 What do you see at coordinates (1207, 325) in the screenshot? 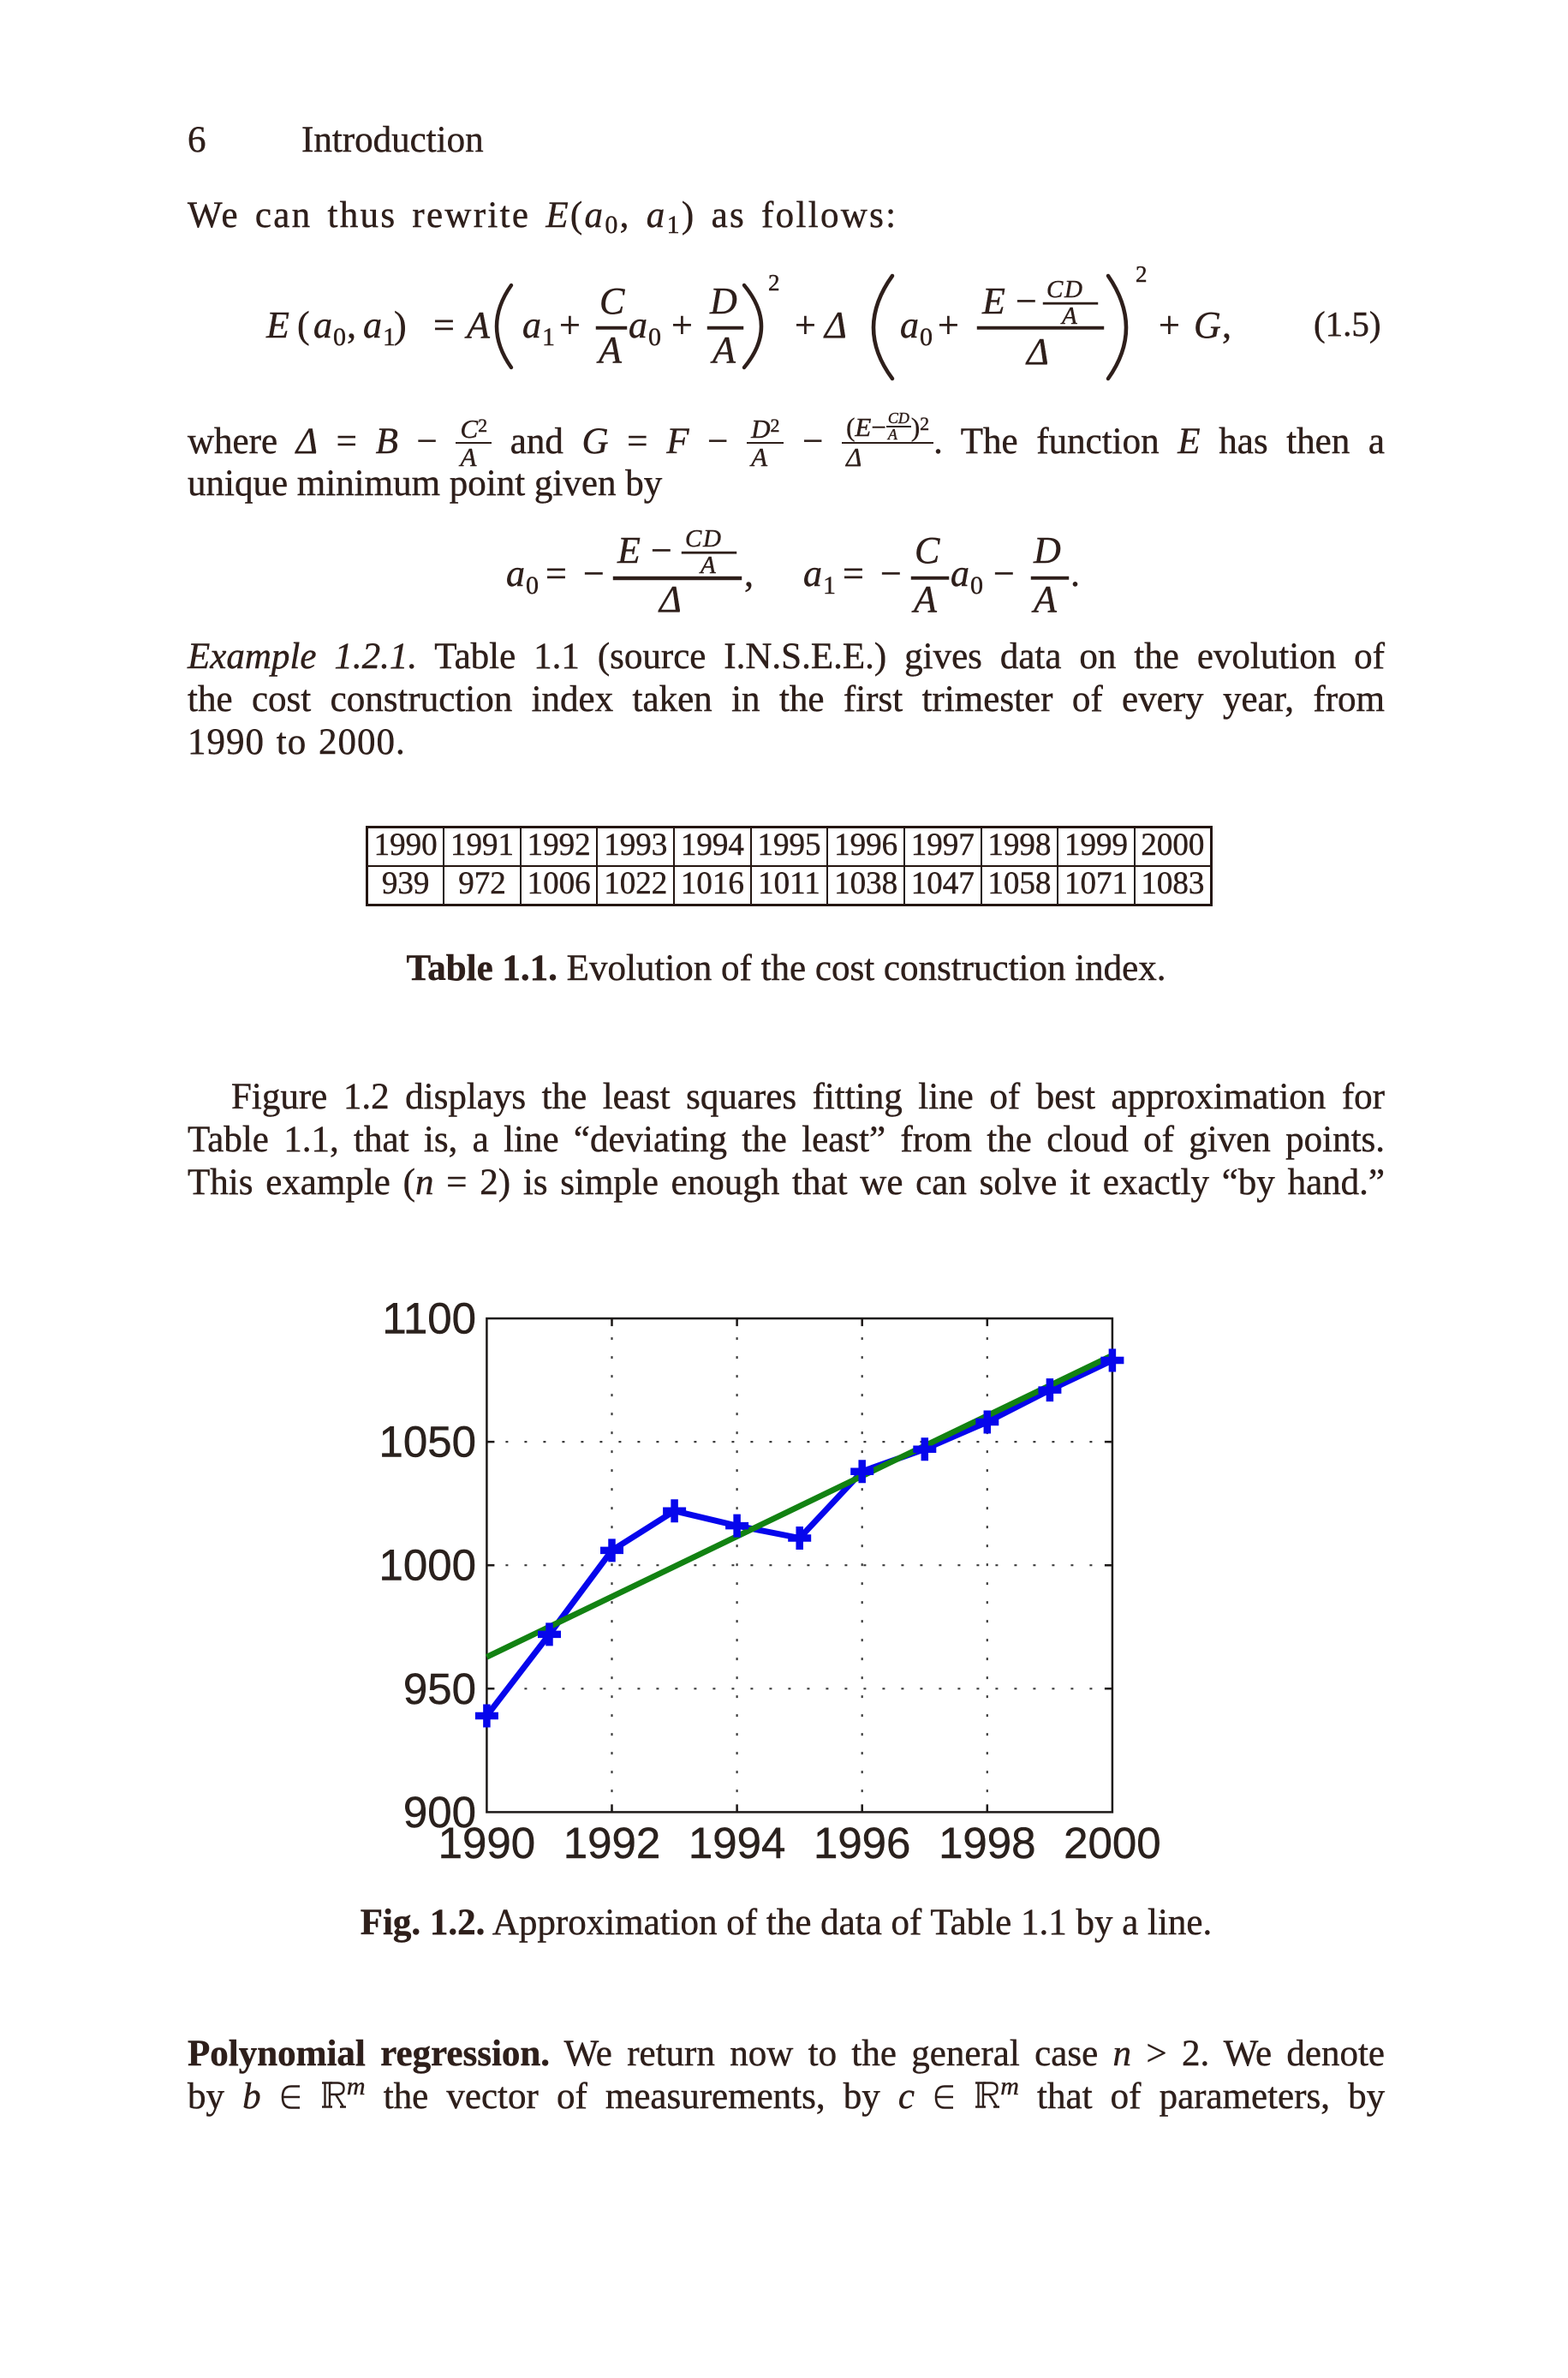
I see `svg-text: G` at bounding box center [1207, 325].